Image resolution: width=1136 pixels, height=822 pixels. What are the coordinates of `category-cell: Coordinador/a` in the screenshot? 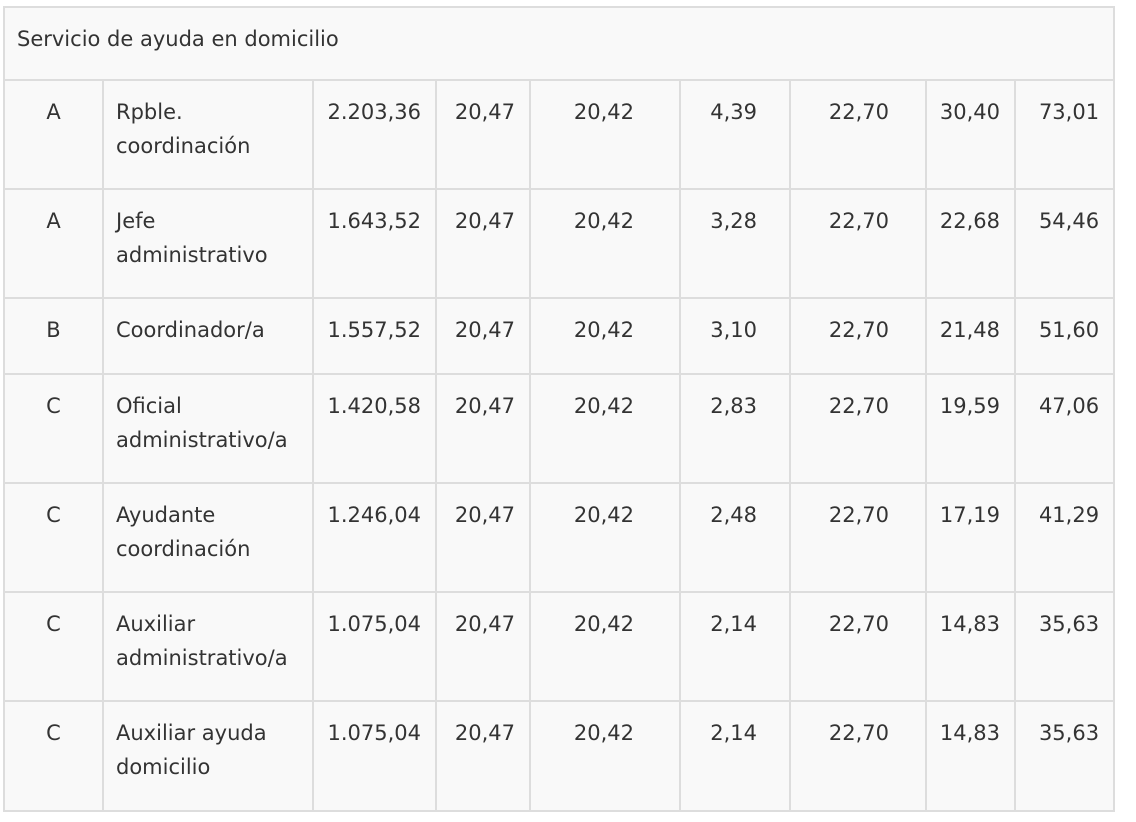 It's located at (208, 336).